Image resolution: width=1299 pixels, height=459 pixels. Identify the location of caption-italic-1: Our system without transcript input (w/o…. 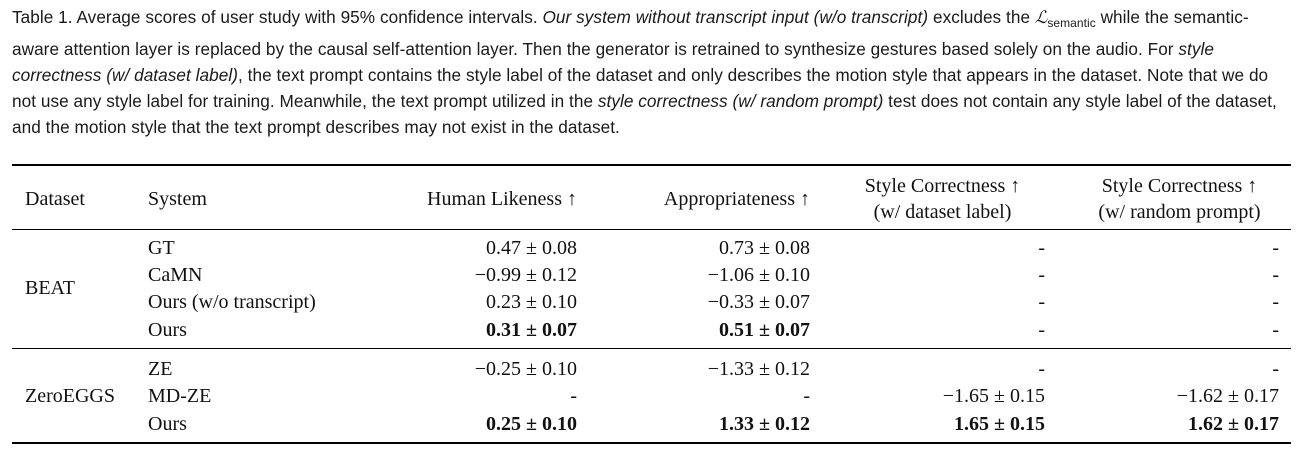
(735, 17).